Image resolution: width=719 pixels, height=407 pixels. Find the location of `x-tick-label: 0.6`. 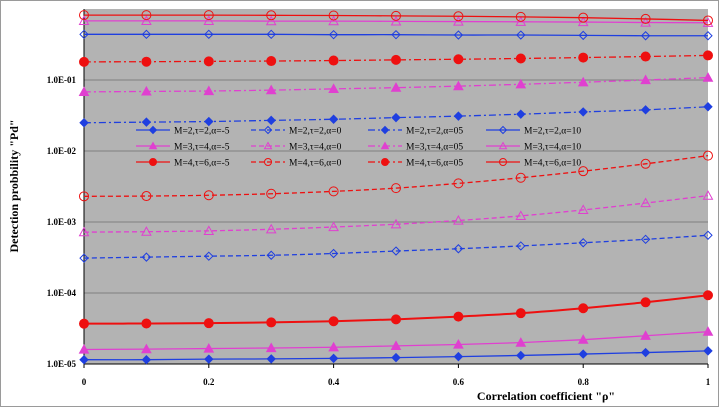

x-tick-label: 0.6 is located at coordinates (459, 382).